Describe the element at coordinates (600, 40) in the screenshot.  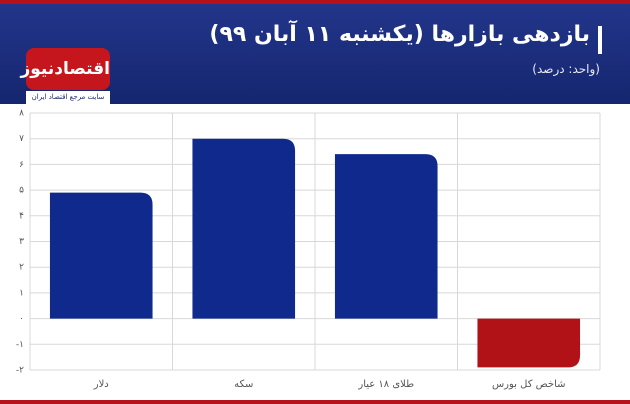
I see `title-bar` at that location.